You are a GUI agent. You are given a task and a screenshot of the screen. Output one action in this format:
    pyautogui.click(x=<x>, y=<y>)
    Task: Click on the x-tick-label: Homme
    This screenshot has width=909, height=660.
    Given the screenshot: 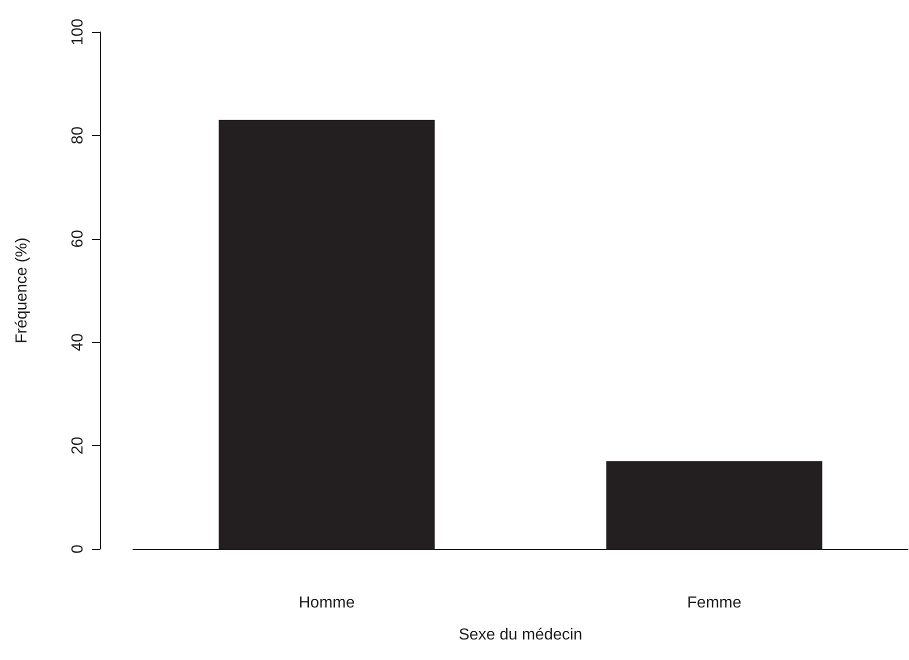 What is the action you would take?
    pyautogui.click(x=326, y=603)
    